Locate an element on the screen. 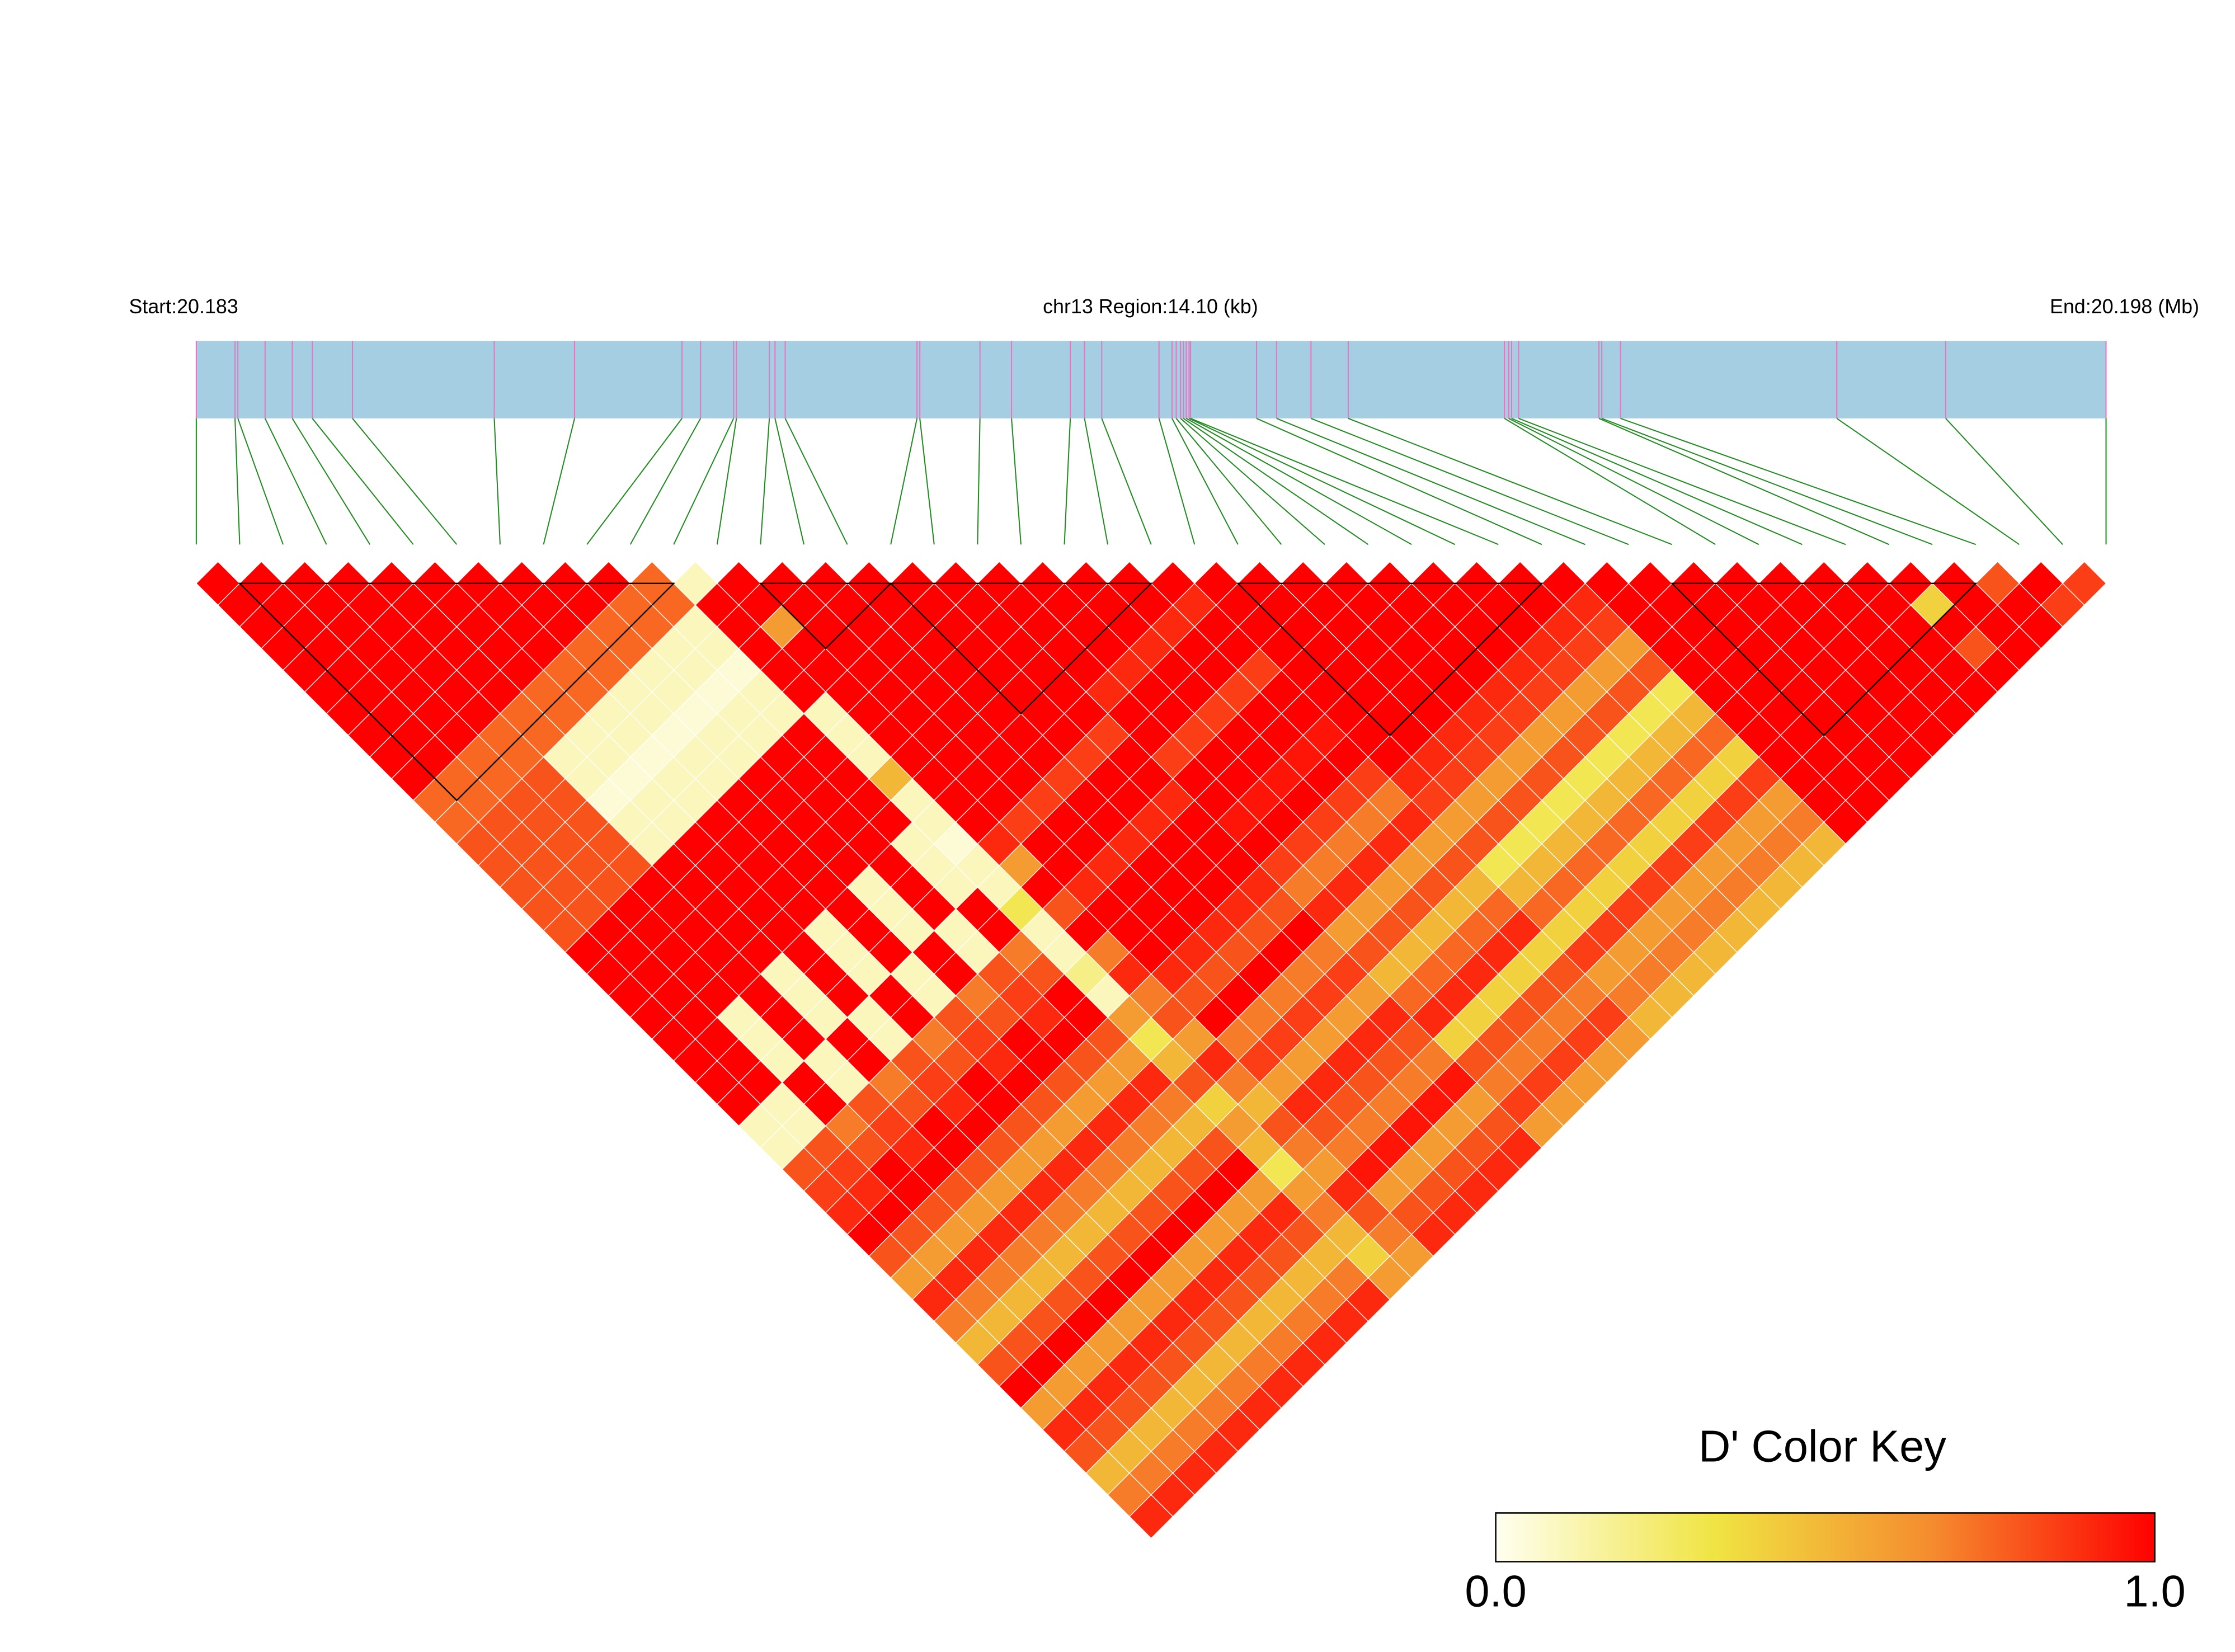 The height and width of the screenshot is (1652, 2235). gene-track is located at coordinates (1151, 379).